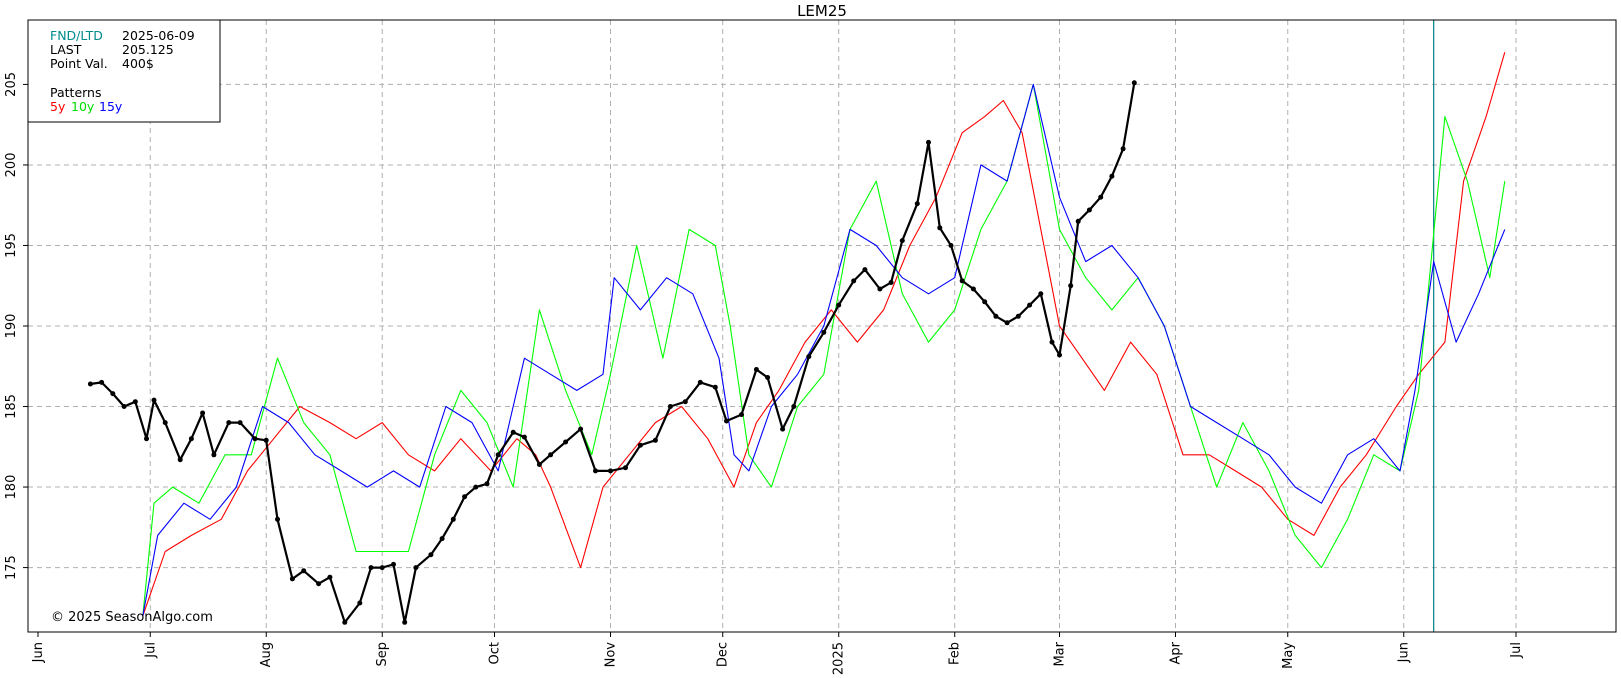 This screenshot has width=1621, height=678. What do you see at coordinates (1175, 652) in the screenshot?
I see `x-tick-label: Apr` at bounding box center [1175, 652].